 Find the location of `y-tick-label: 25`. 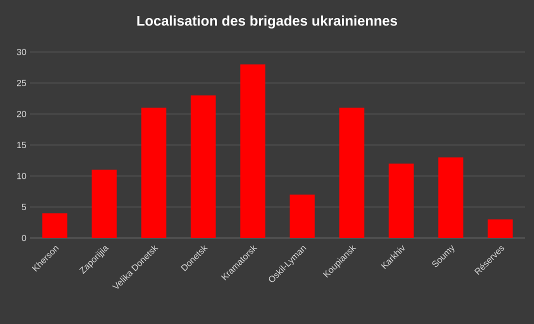

y-tick-label: 25 is located at coordinates (21, 83).